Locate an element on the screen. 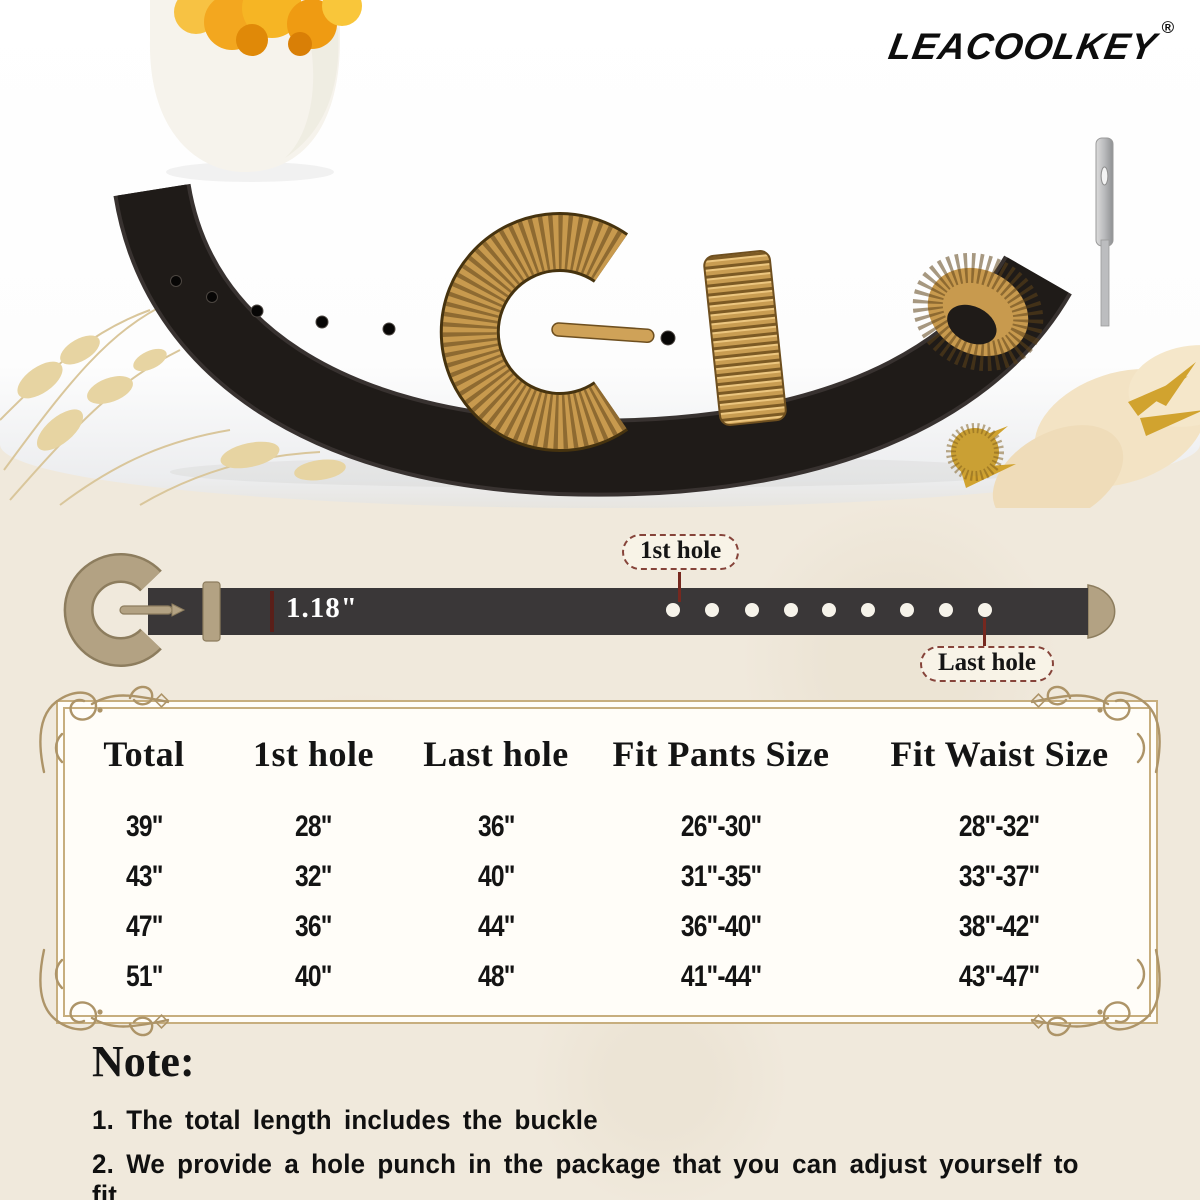 The image size is (1200, 1200). size-cell: 28"-32" is located at coordinates (999, 826).